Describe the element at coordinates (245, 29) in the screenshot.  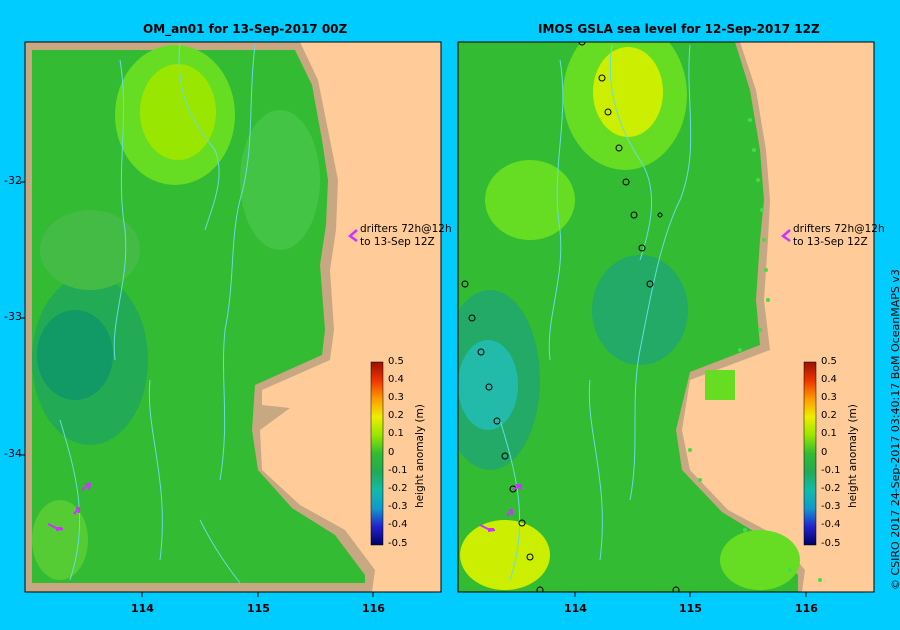
I see `left-panel-title: OM_an01 for 13-Sep-2017 00Z` at that location.